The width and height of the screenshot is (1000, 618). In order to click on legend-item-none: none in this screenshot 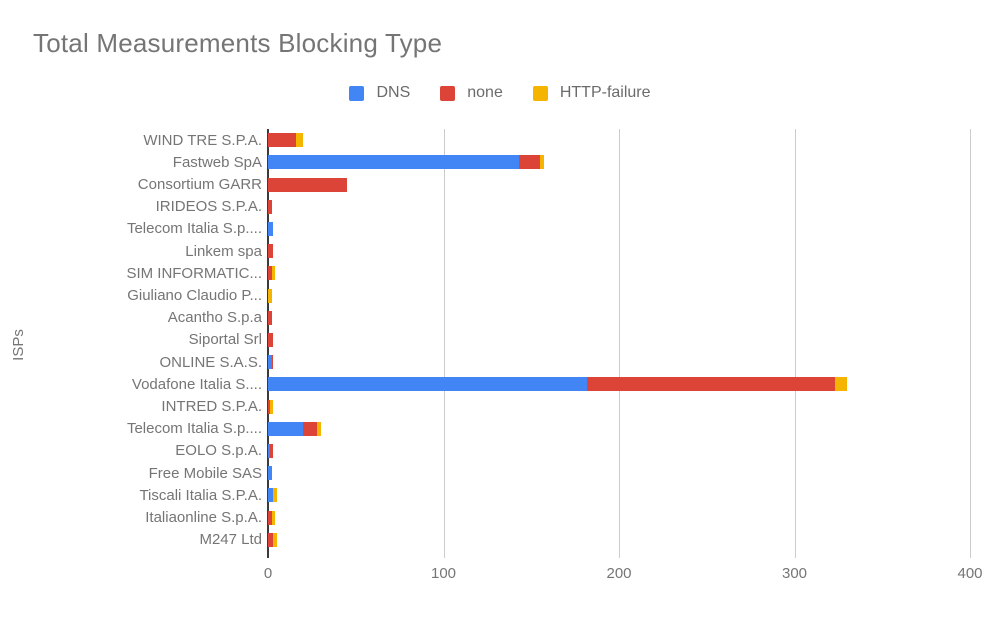, I will do `click(471, 93)`.